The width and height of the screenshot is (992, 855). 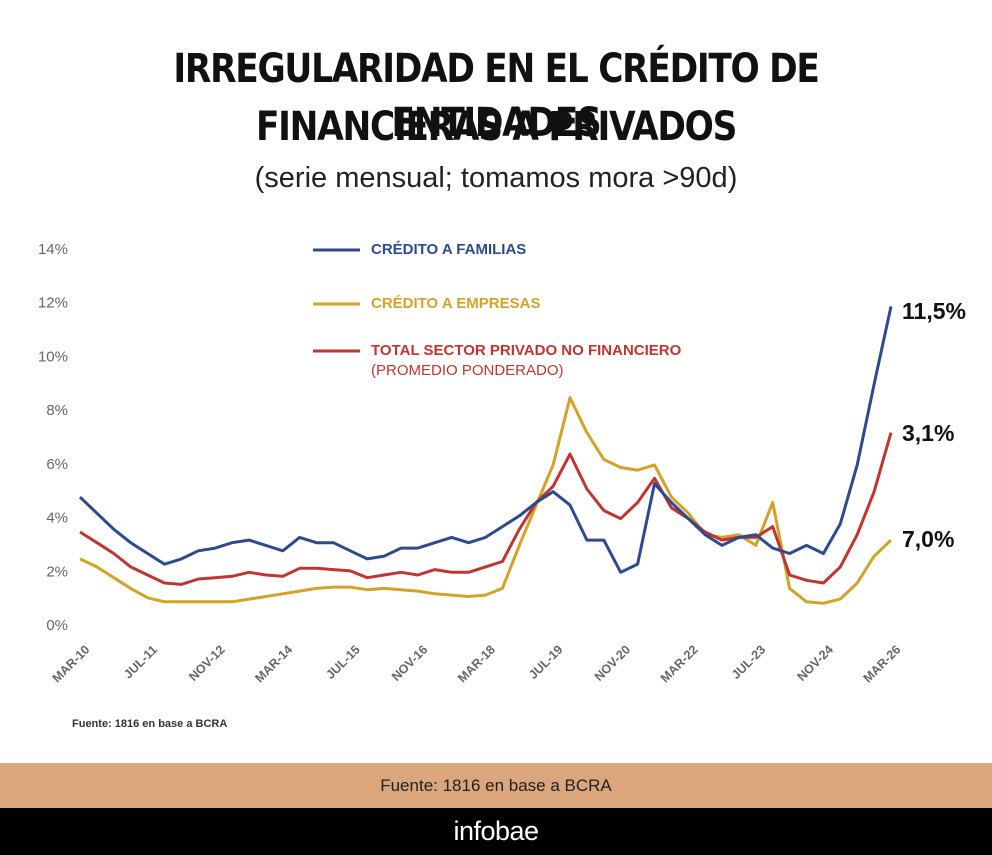 I want to click on footer: infobae, so click(x=496, y=831).